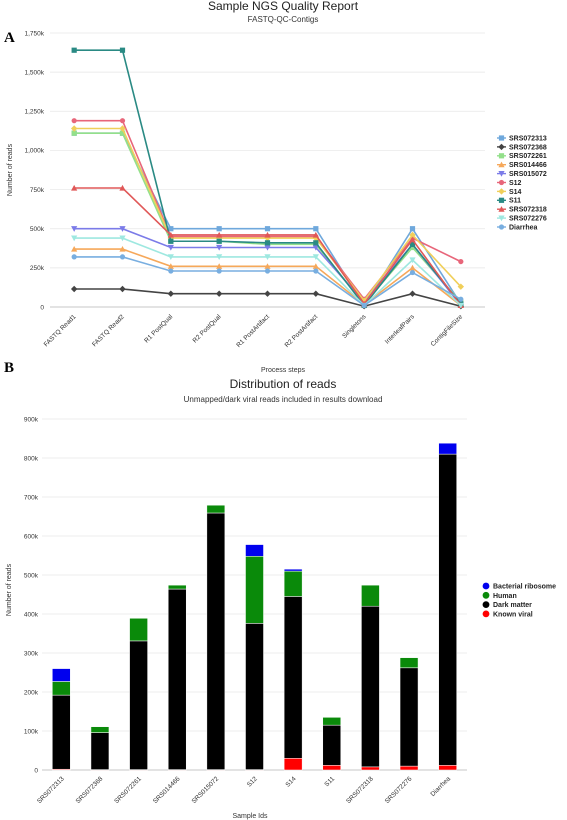 This screenshot has width=567, height=820. I want to click on bar-chart-title: Distribution of reads, so click(283, 384).